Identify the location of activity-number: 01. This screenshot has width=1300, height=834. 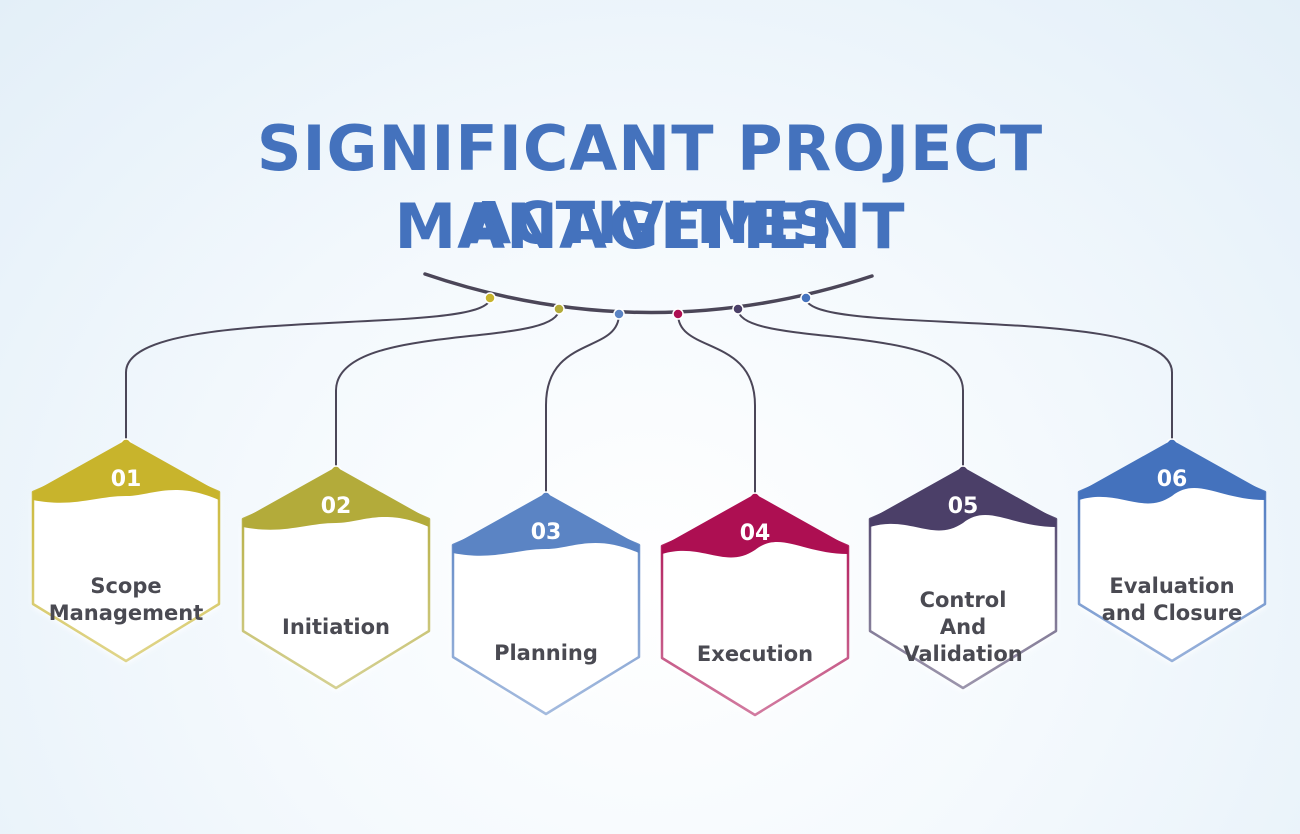
(126, 479).